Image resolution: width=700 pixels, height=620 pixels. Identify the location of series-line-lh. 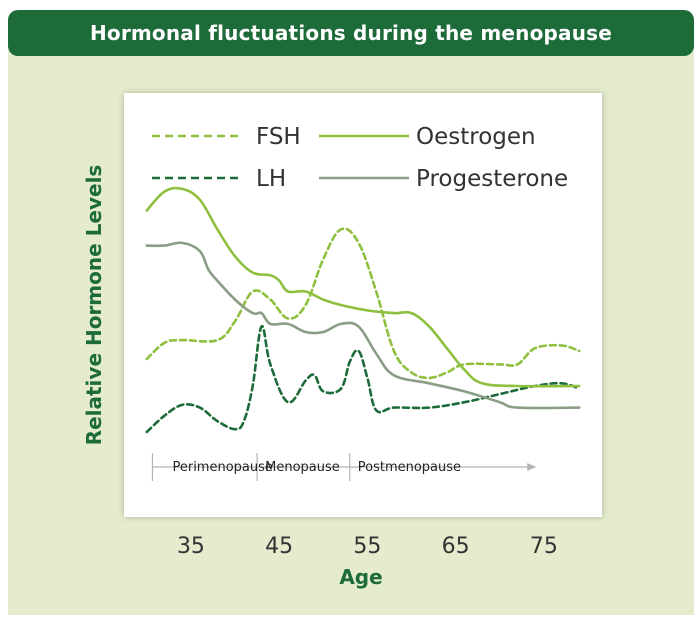
(363, 379).